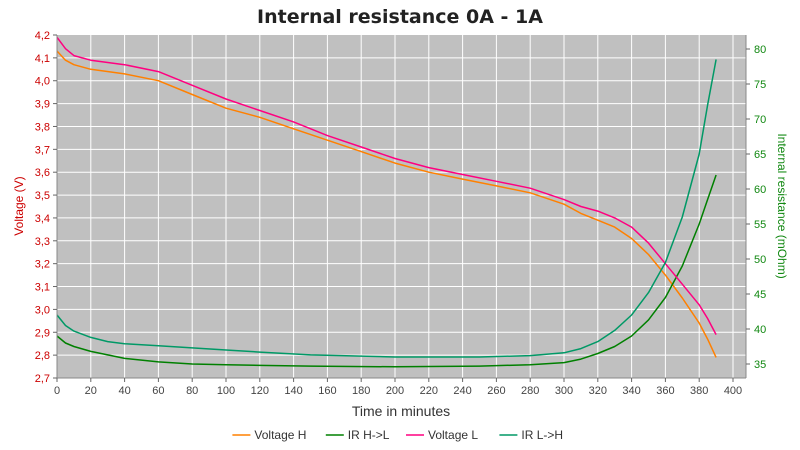  Describe the element at coordinates (760, 295) in the screenshot. I see `y-tick-label-right: 45` at that location.